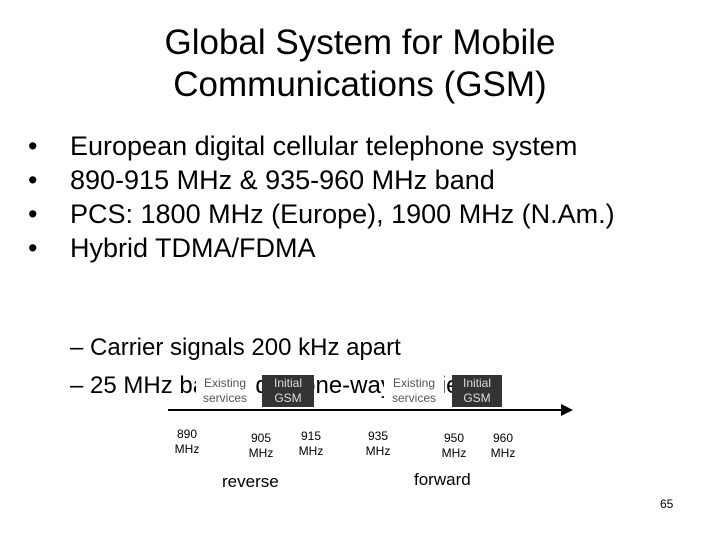  What do you see at coordinates (454, 438) in the screenshot?
I see `freq-value: 950` at bounding box center [454, 438].